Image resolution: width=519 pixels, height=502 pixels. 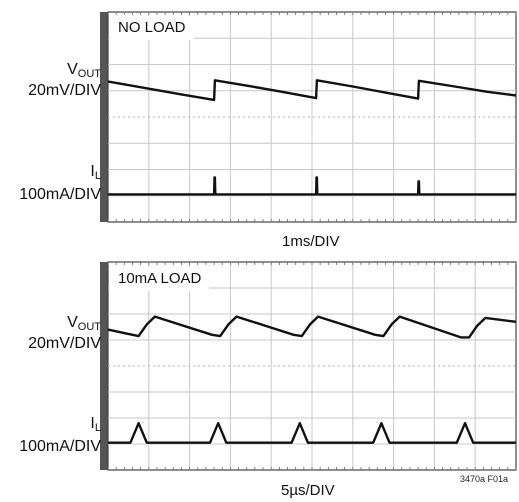 I want to click on figure-code: 3470a F01a, so click(x=484, y=479).